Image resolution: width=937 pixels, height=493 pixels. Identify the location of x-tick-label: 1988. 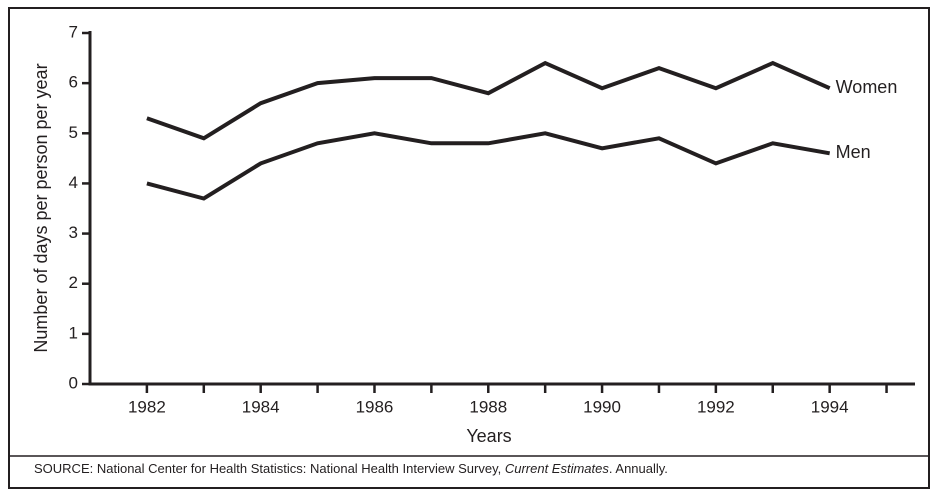
(488, 406).